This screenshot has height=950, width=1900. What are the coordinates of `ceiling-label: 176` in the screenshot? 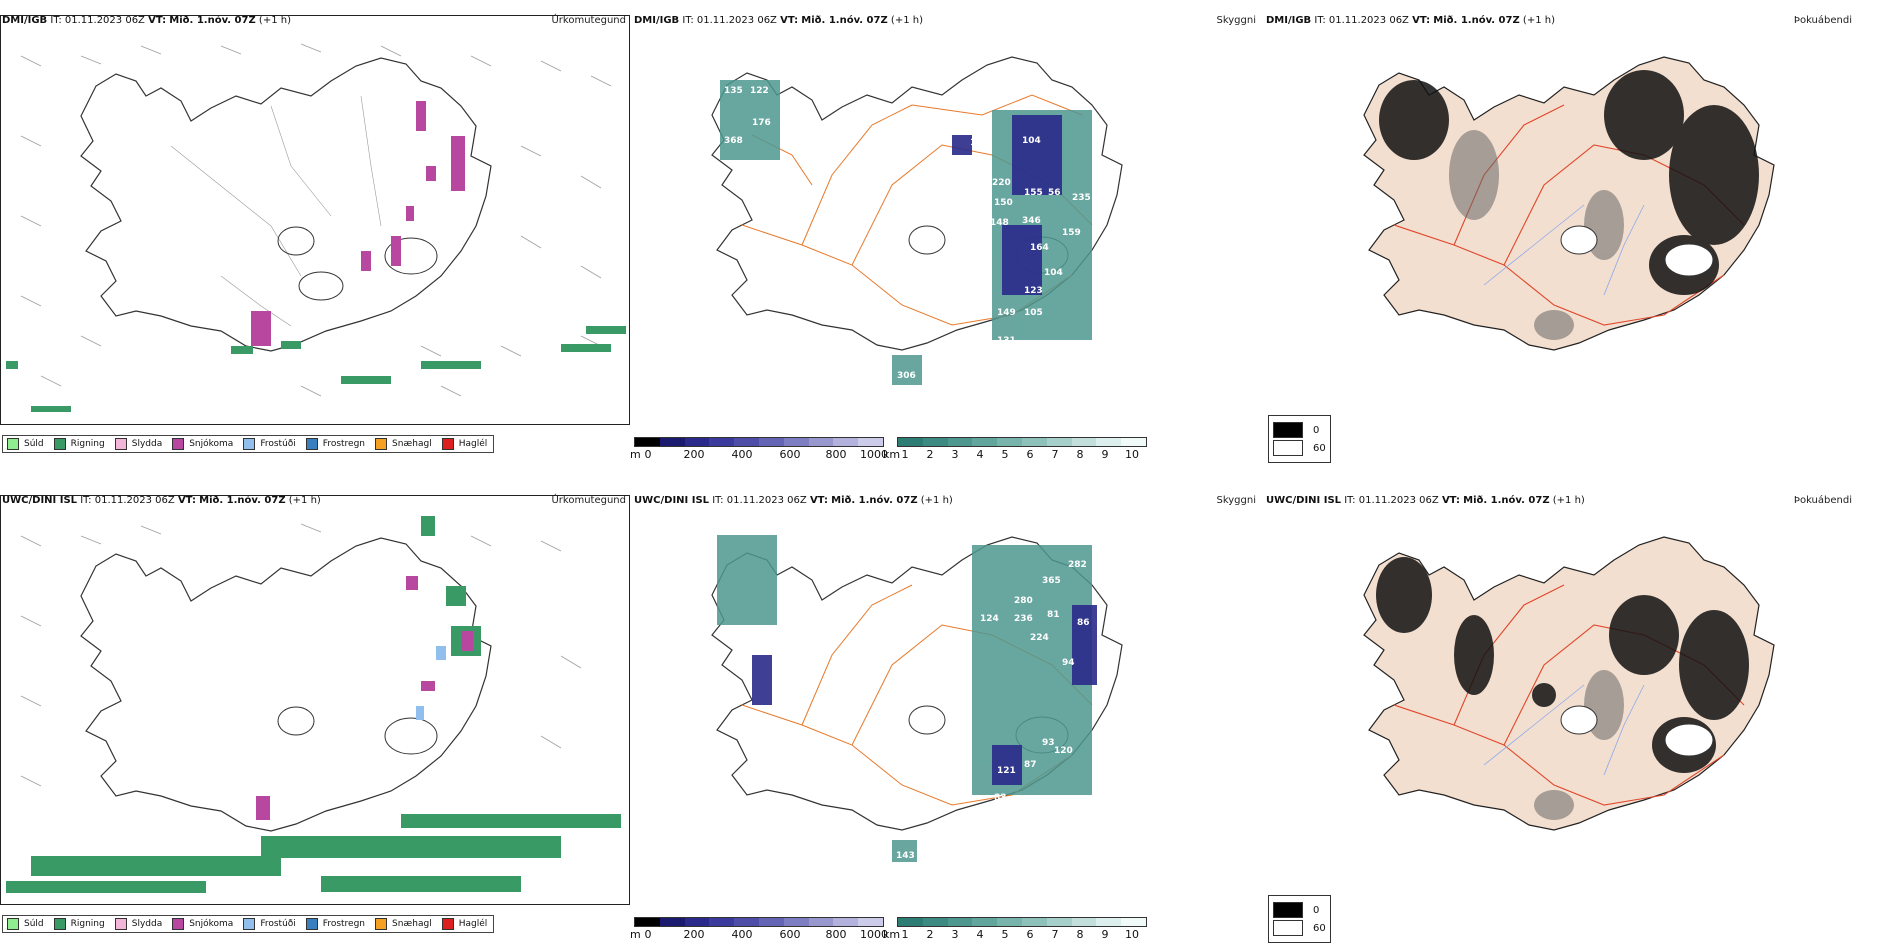 It's located at (761, 123).